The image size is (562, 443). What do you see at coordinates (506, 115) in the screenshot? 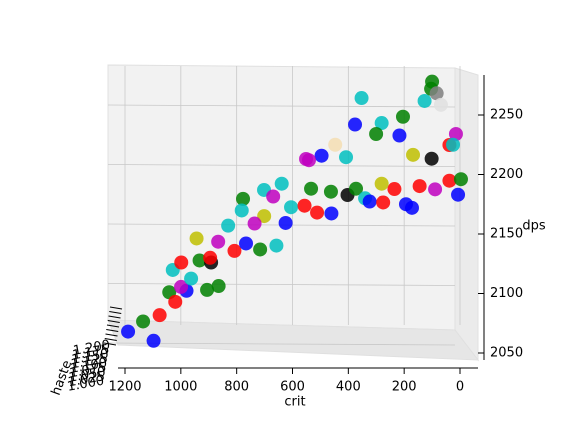
I see `z-tick-label: 2250` at bounding box center [506, 115].